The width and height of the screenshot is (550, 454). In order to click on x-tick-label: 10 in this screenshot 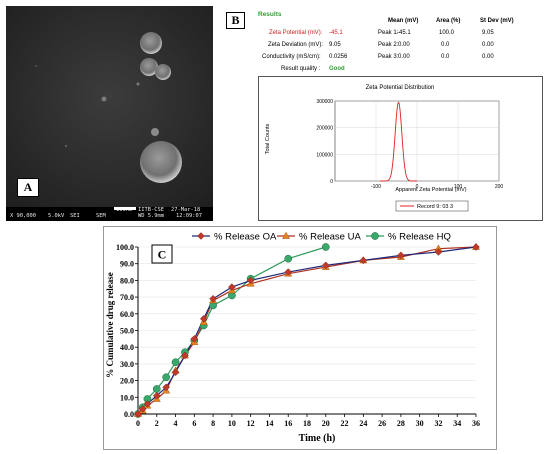, I will do `click(232, 423)`.